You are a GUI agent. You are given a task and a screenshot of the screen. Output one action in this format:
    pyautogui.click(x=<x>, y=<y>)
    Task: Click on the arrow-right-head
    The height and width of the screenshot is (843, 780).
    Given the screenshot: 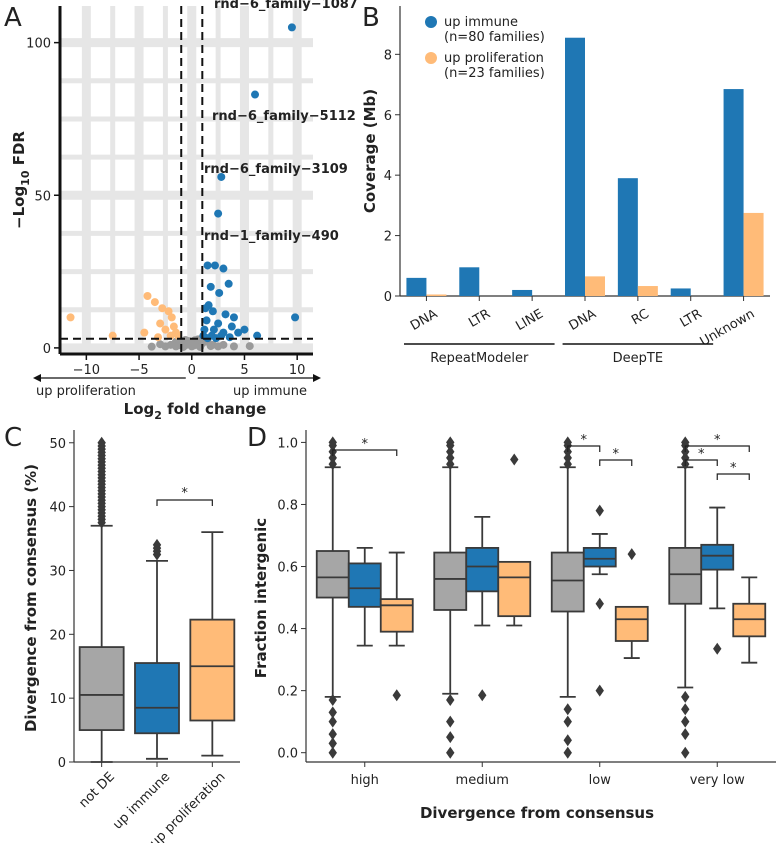 What is the action you would take?
    pyautogui.click(x=317, y=378)
    